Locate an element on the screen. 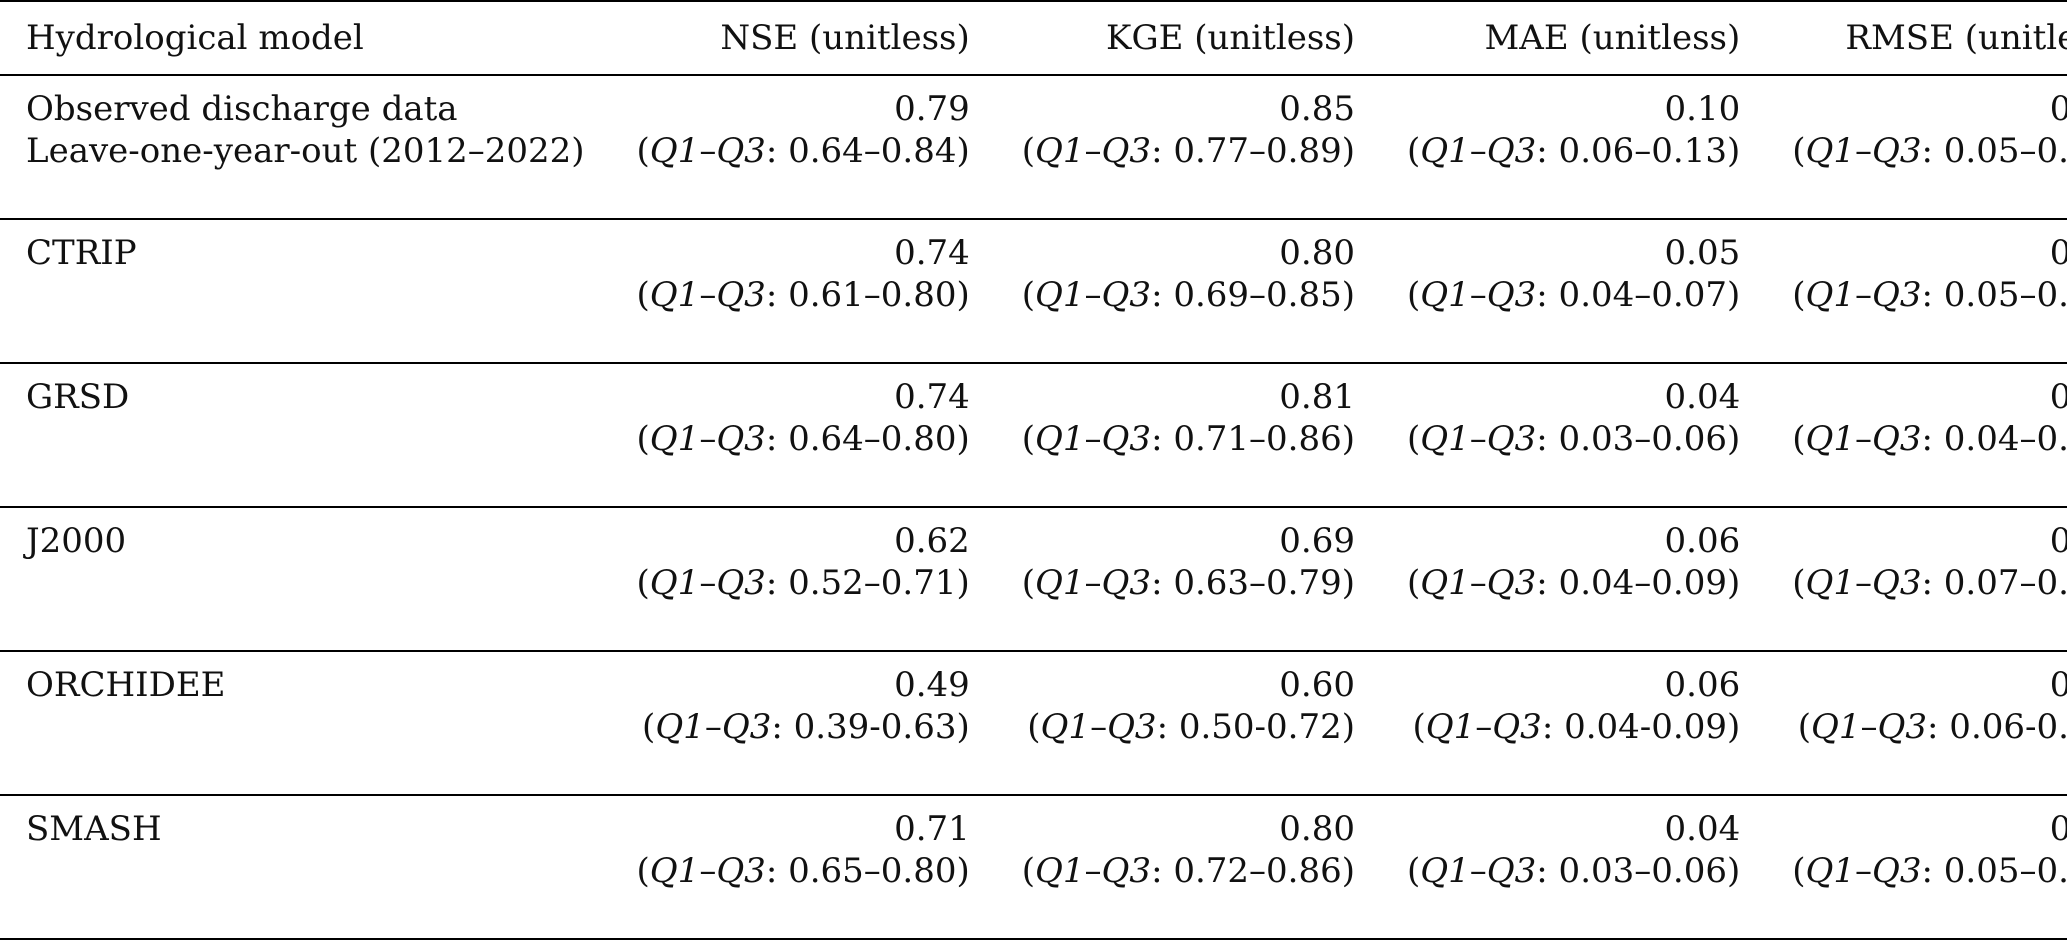 Image resolution: width=2067 pixels, height=940 pixels. header-rmse: RMSE (unitless) is located at coordinates (1916, 38).